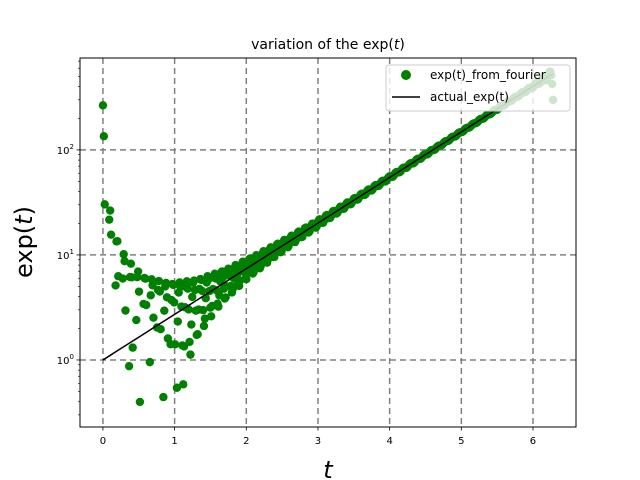  Describe the element at coordinates (24, 242) in the screenshot. I see `y-axis-label: exp(t)` at that location.